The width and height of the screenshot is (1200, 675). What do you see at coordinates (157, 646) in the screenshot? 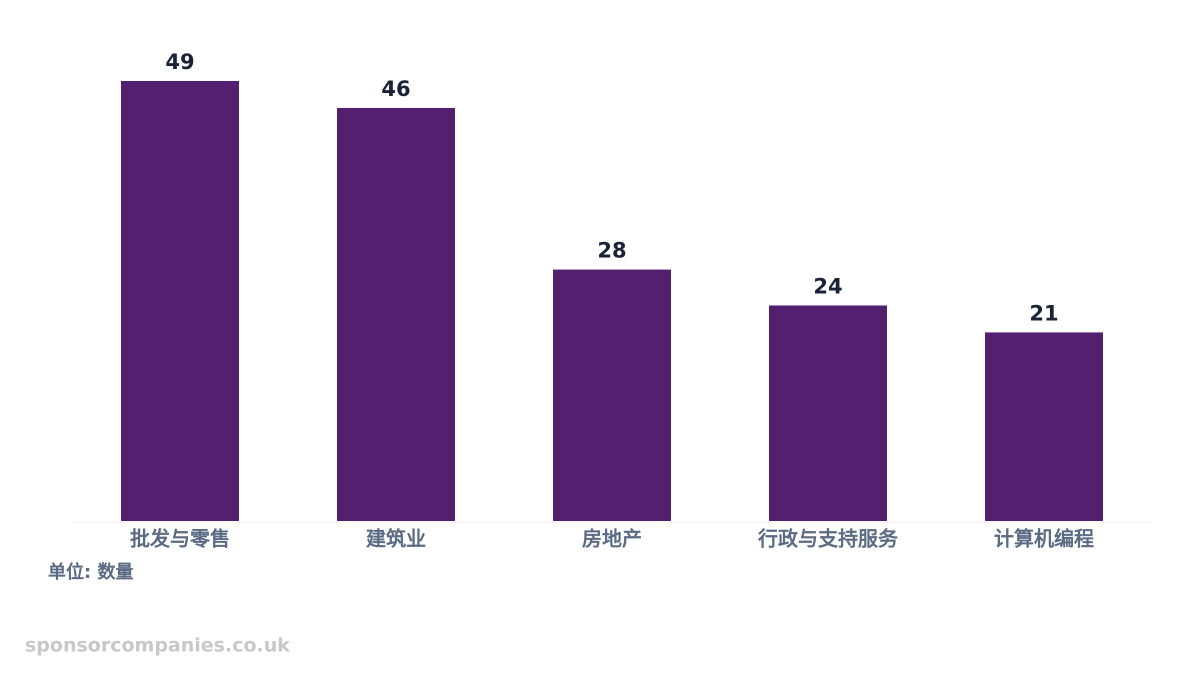
I see `watermark: sponsorcompanies.co.uk` at bounding box center [157, 646].